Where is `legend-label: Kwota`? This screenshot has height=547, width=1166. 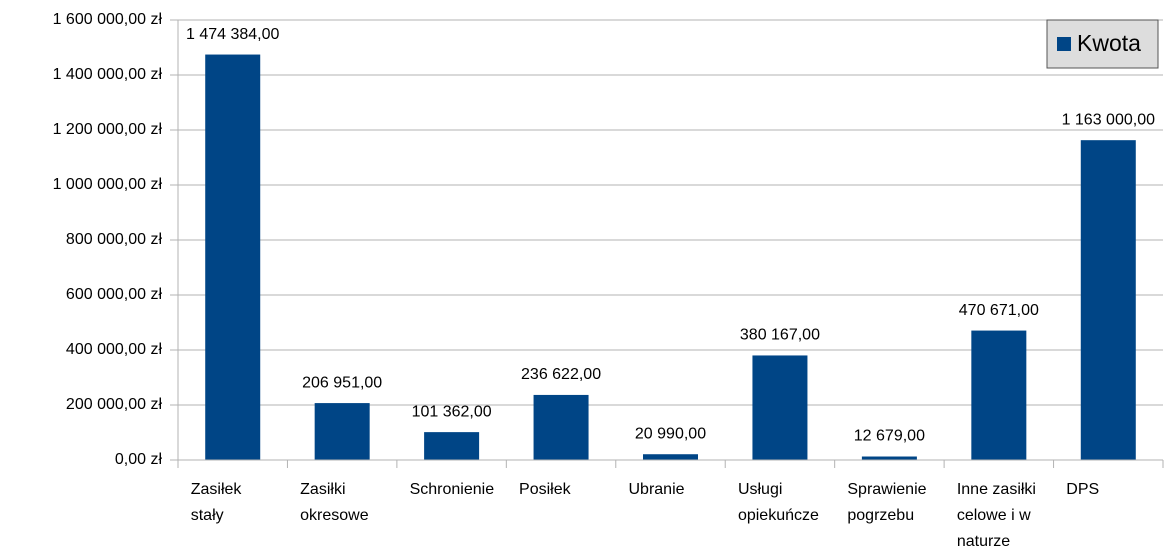
legend-label: Kwota is located at coordinates (1109, 43).